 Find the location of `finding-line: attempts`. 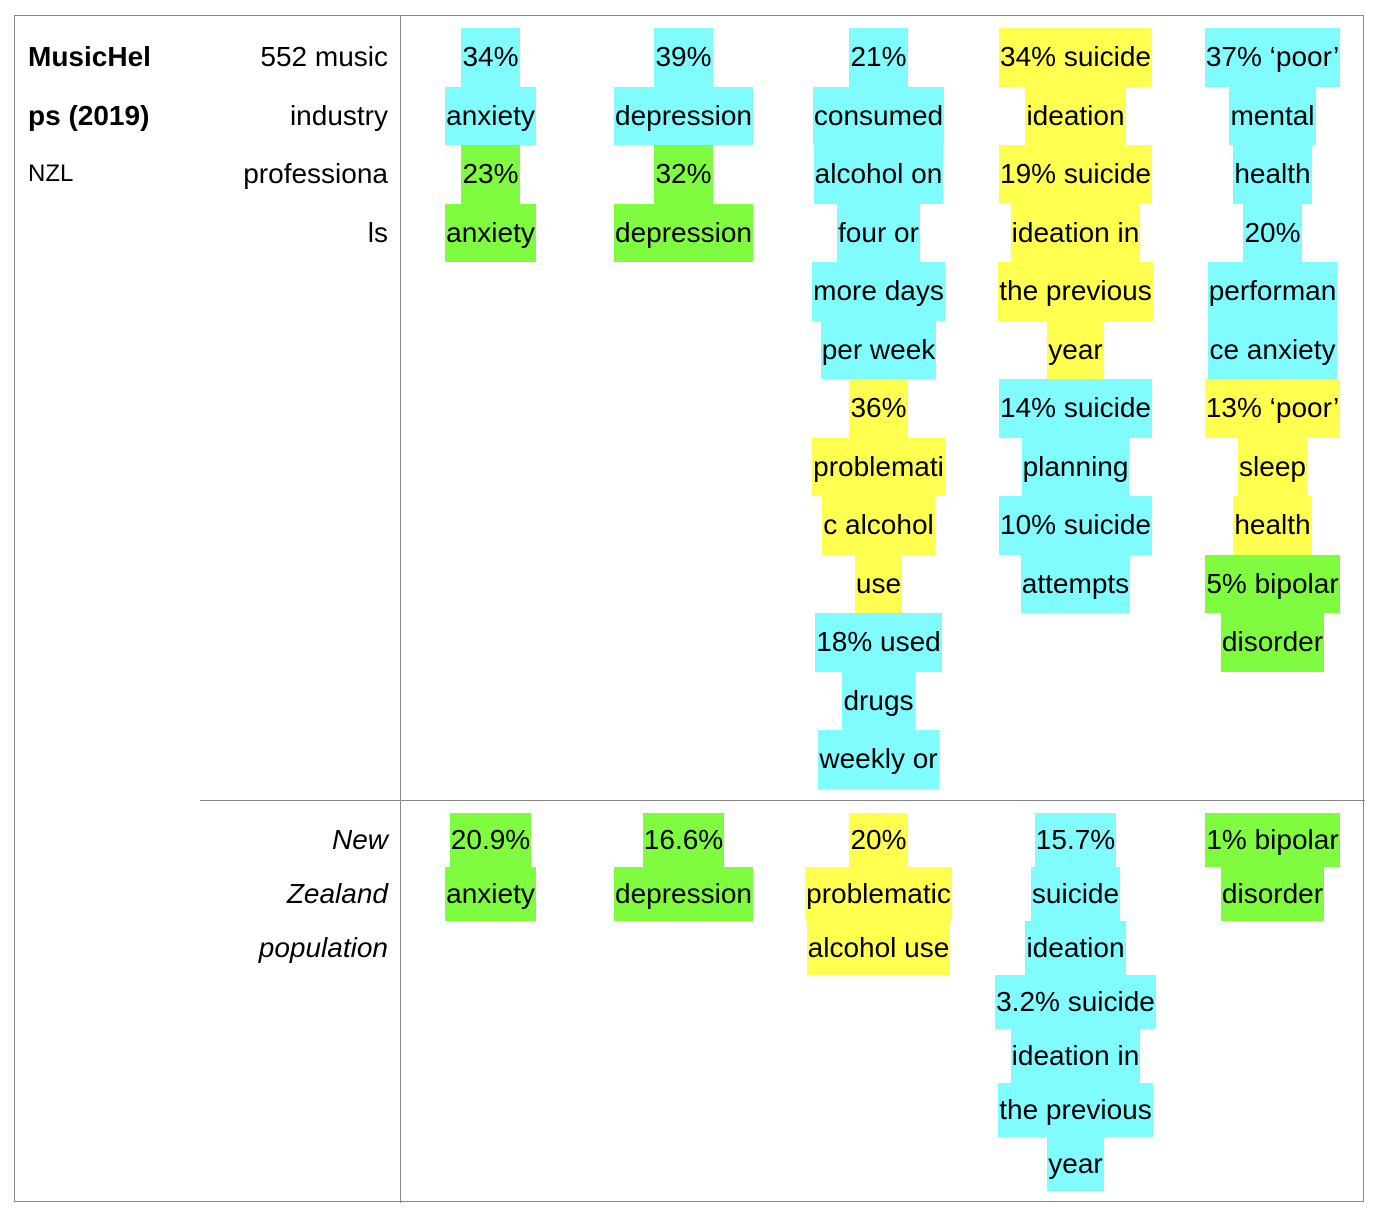

finding-line: attempts is located at coordinates (1075, 583).